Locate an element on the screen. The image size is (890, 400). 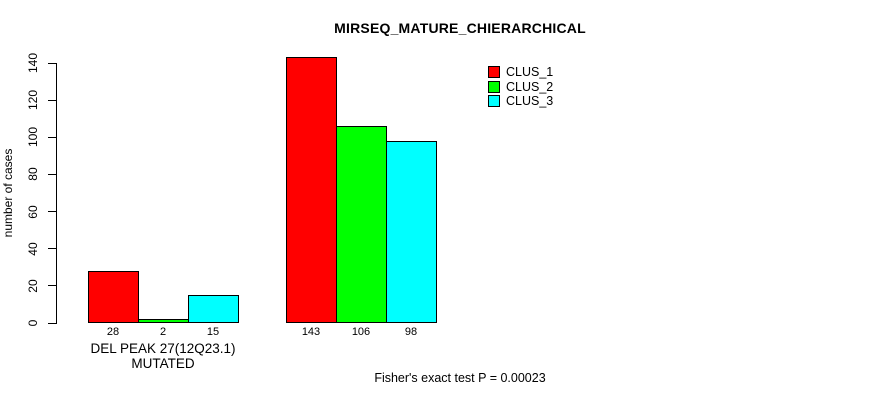
x-axis-group-label: DEL PEAK 27(12Q23.1) MUTATED is located at coordinates (163, 356).